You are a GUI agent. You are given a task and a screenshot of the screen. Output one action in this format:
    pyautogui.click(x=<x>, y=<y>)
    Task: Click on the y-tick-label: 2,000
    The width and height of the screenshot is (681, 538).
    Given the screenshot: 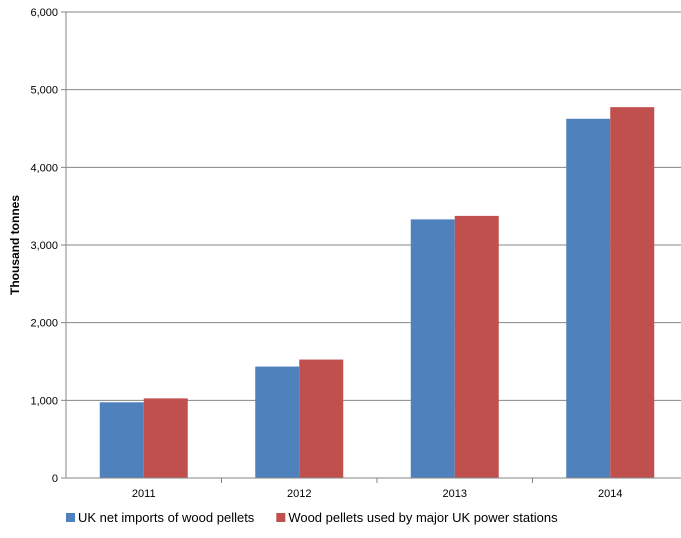 What is the action you would take?
    pyautogui.click(x=44, y=324)
    